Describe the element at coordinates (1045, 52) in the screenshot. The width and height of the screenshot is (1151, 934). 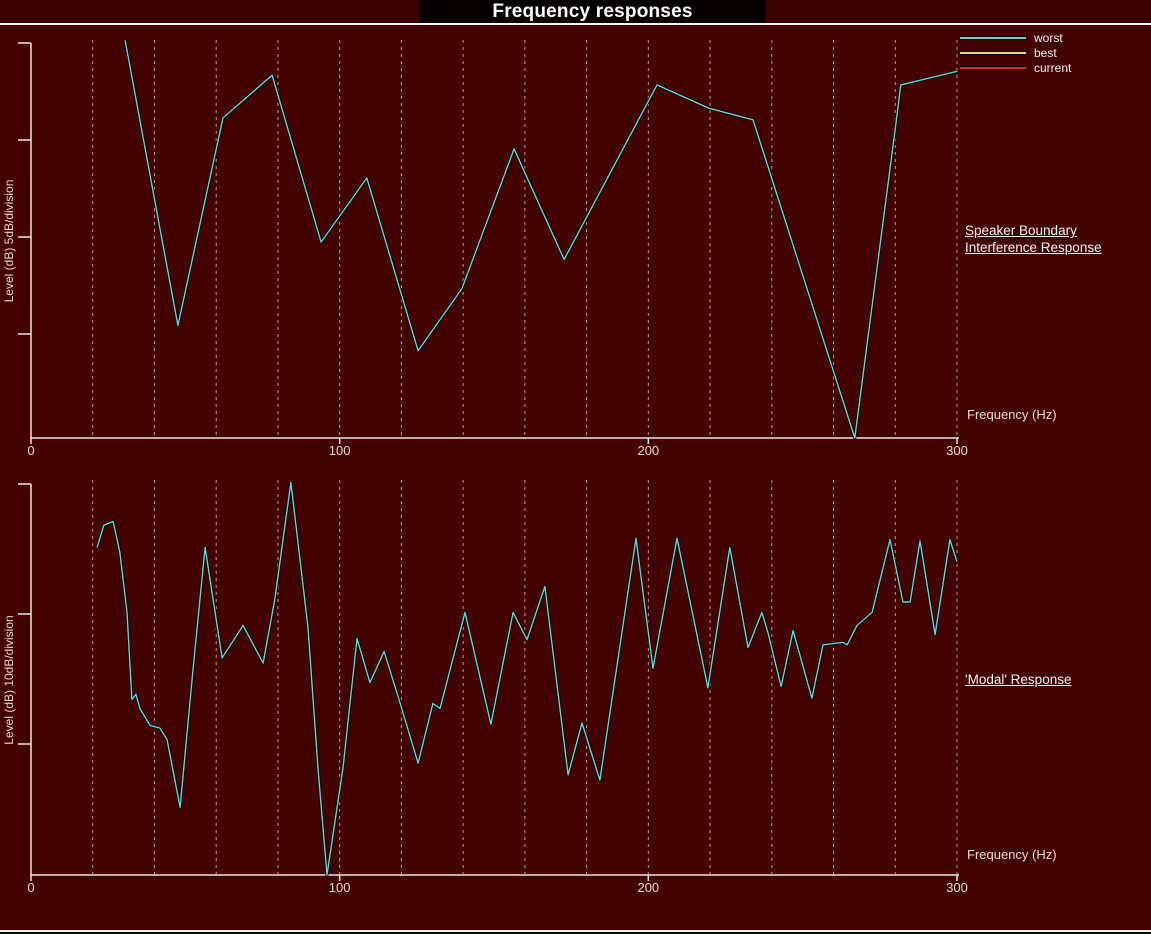
I see `legend-label: best` at that location.